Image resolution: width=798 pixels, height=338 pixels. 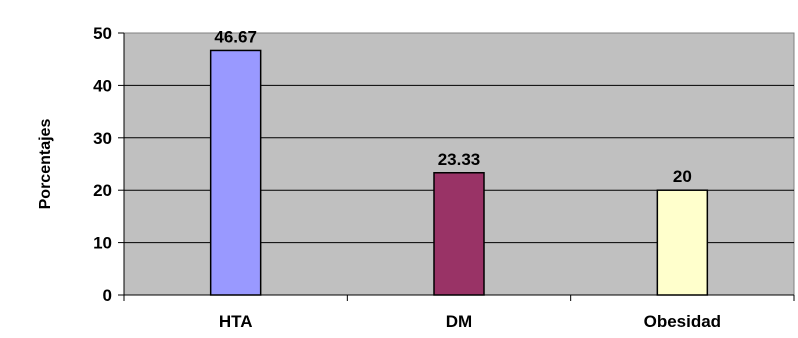 What do you see at coordinates (459, 234) in the screenshot?
I see `bar-dm` at bounding box center [459, 234].